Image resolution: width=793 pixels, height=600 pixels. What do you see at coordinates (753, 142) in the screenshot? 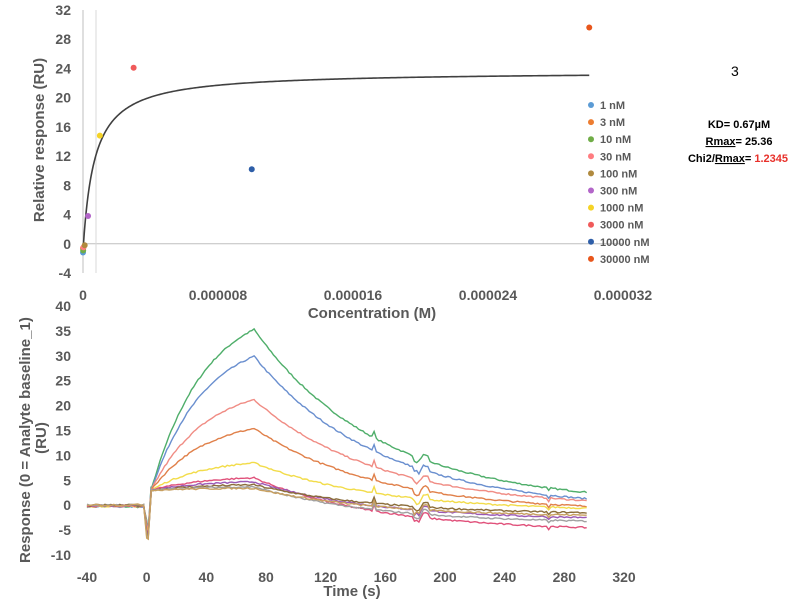
I see `rmax-number: = 25.36` at bounding box center [753, 142].